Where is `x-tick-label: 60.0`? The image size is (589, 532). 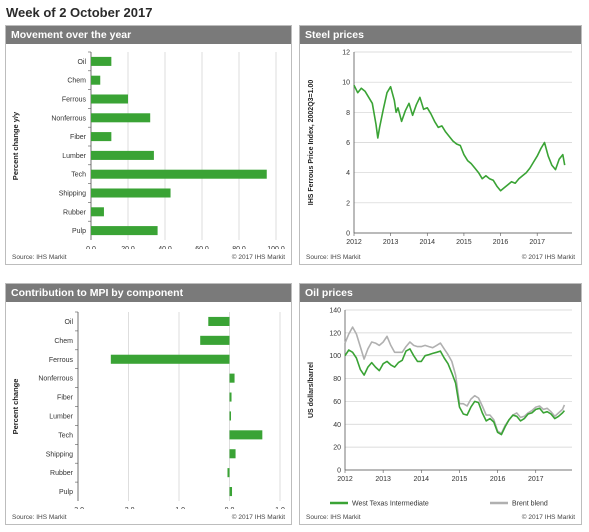
x-tick-label: 60.0 is located at coordinates (202, 247).